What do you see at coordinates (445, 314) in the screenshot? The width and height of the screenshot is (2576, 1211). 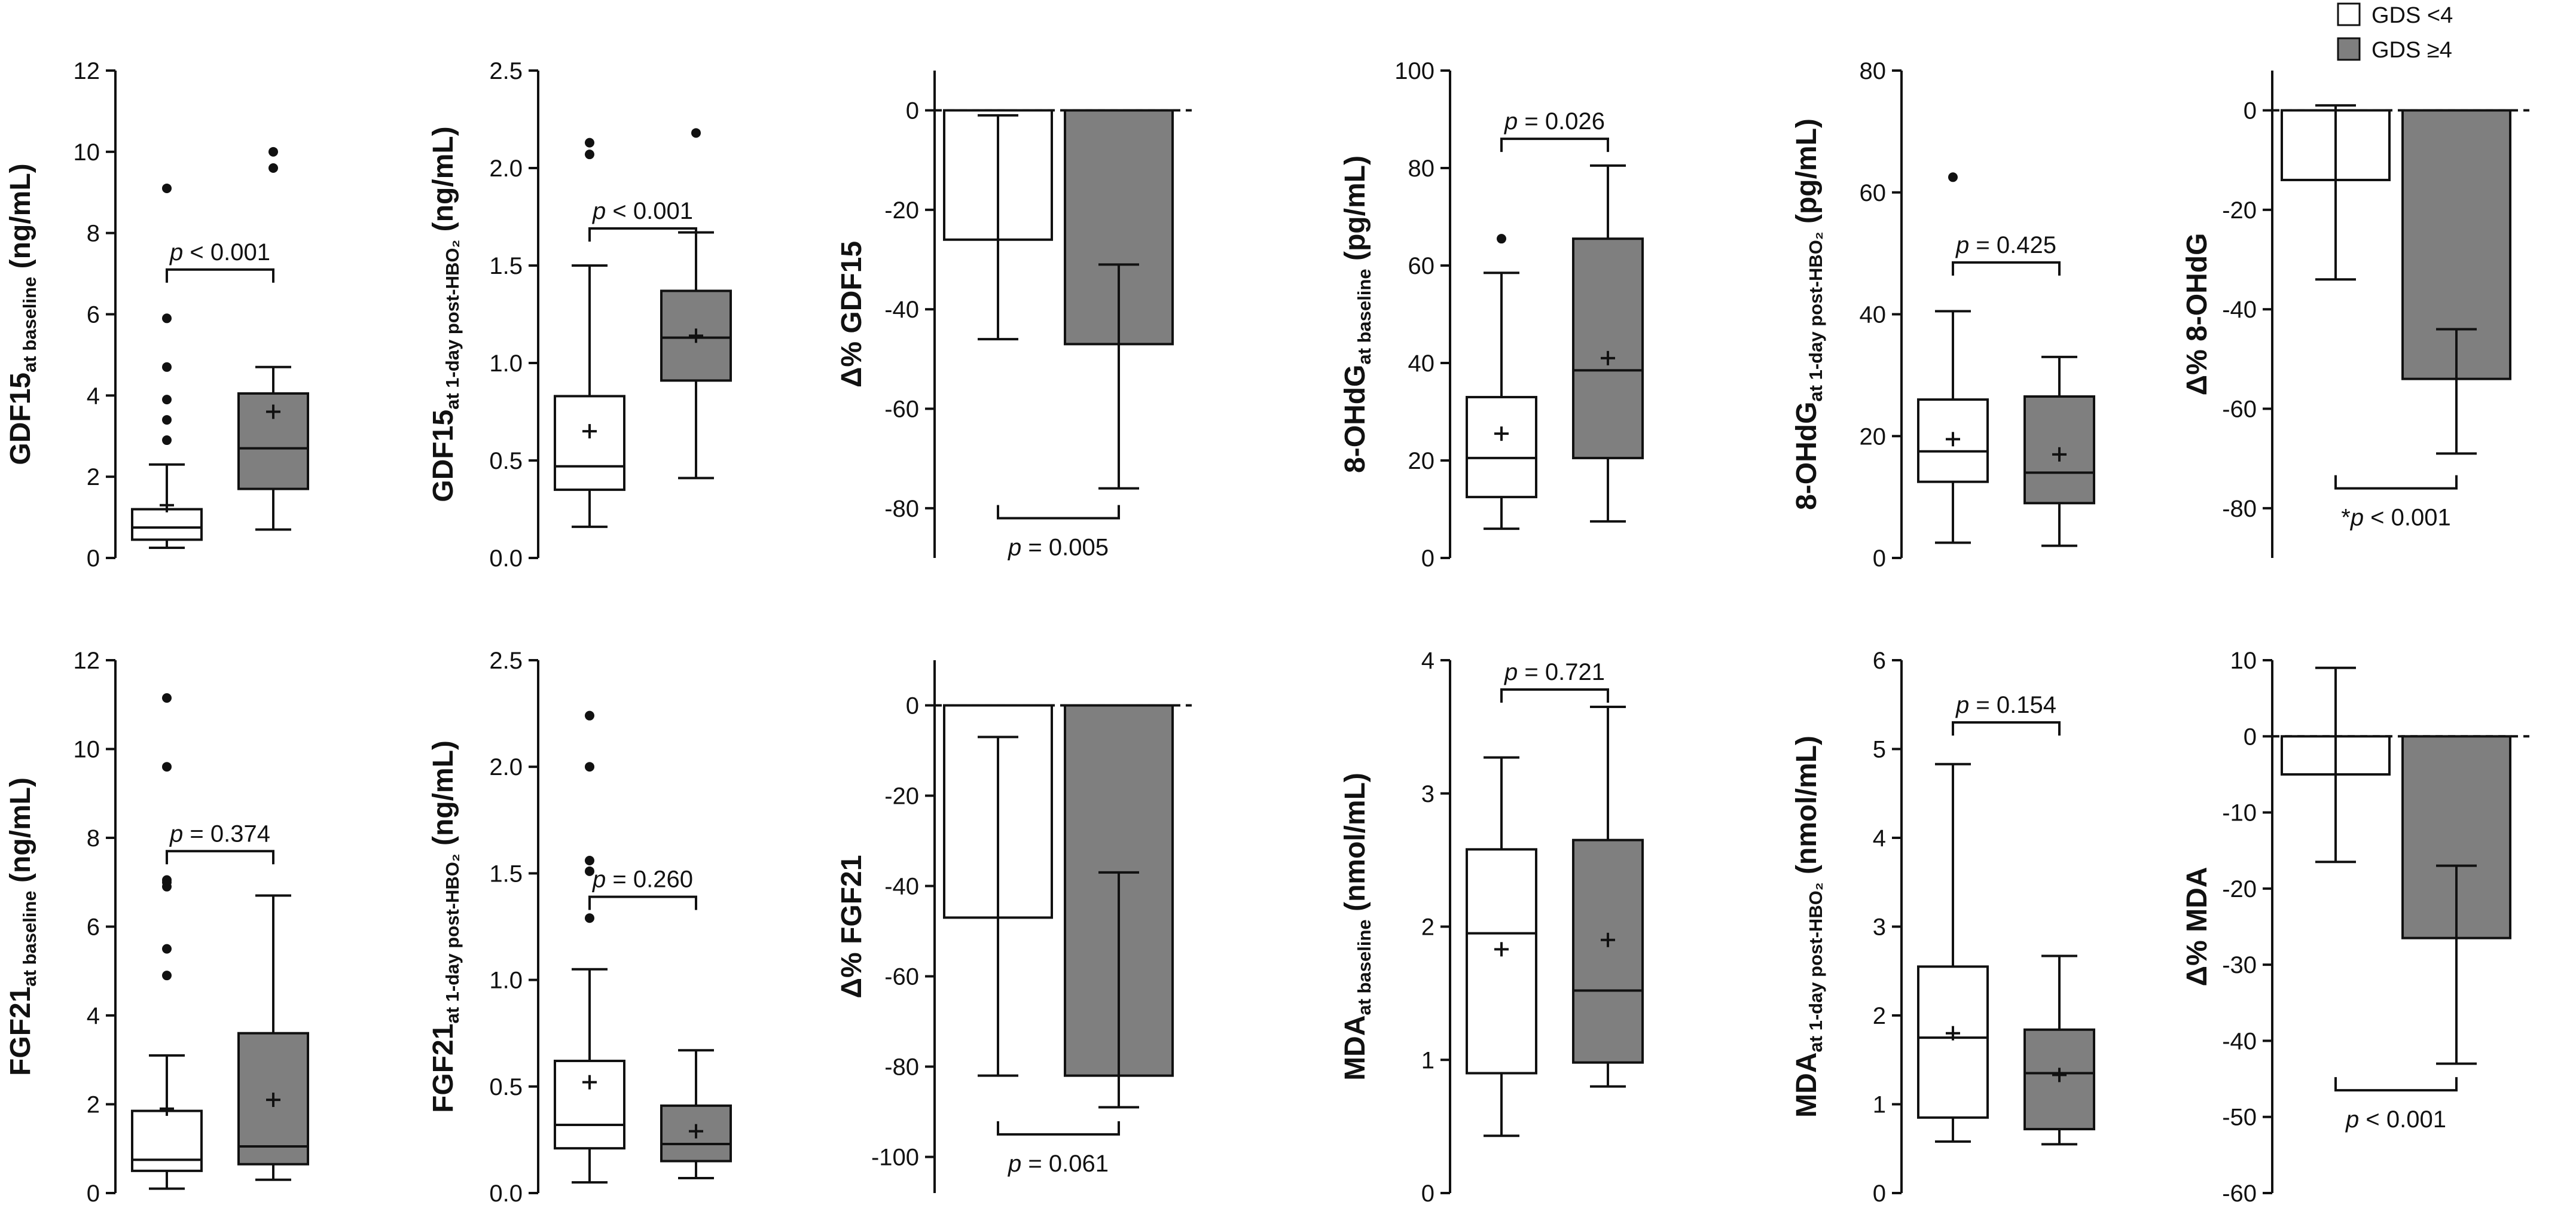 I see `y-axis-label: GDF15at 1-day post-HBO₂ (ng/mL)` at bounding box center [445, 314].